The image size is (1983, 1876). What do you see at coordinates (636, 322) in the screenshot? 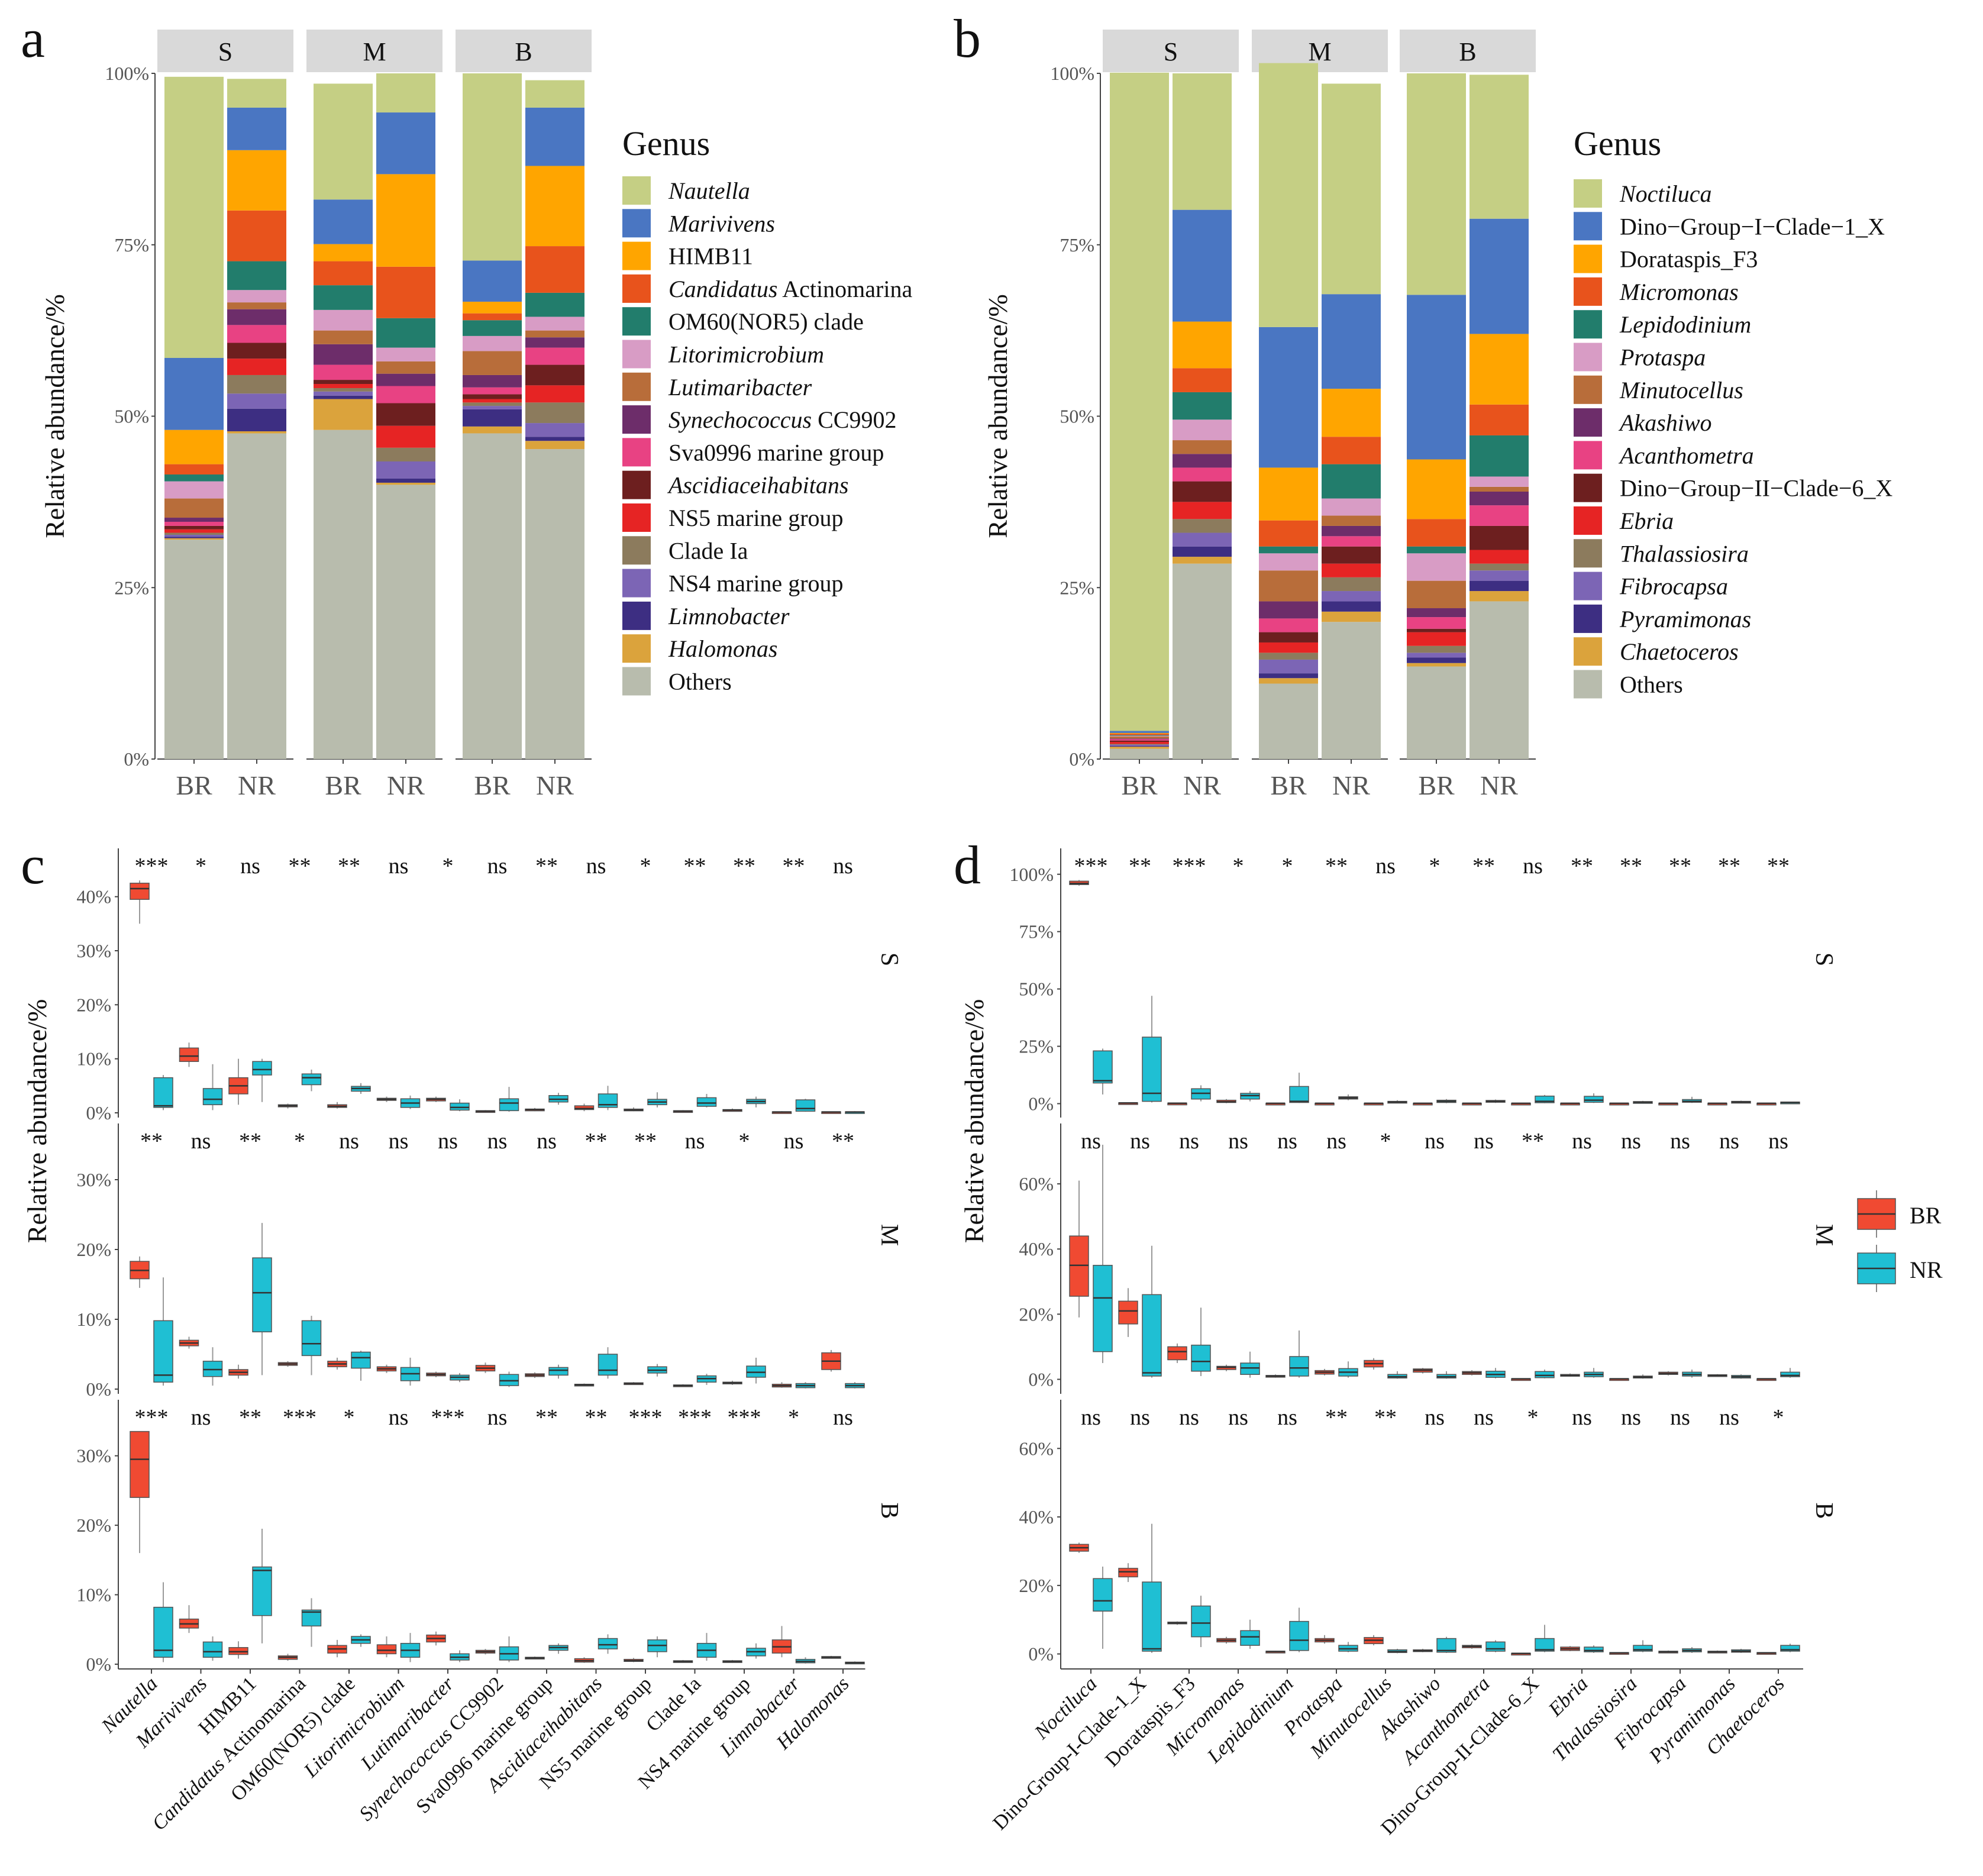
I see `legend-key-om60-nor5-clade` at bounding box center [636, 322].